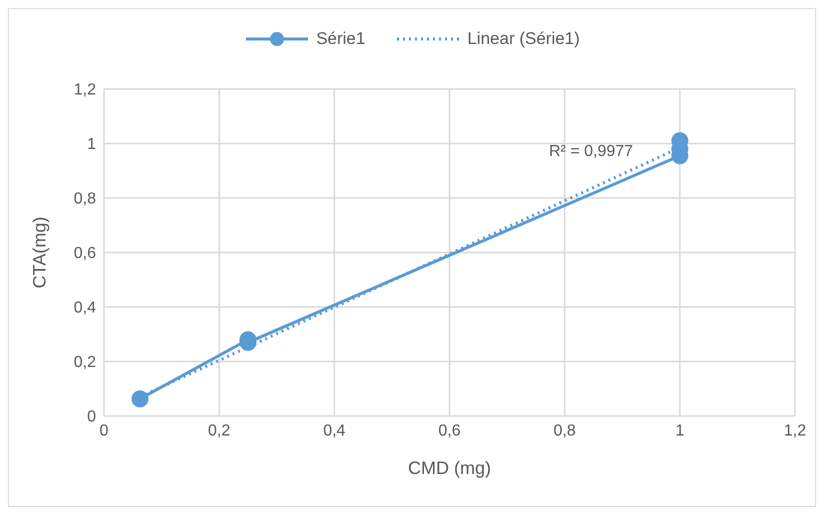 The height and width of the screenshot is (513, 830). I want to click on x-axis-title: CMD (mg), so click(449, 468).